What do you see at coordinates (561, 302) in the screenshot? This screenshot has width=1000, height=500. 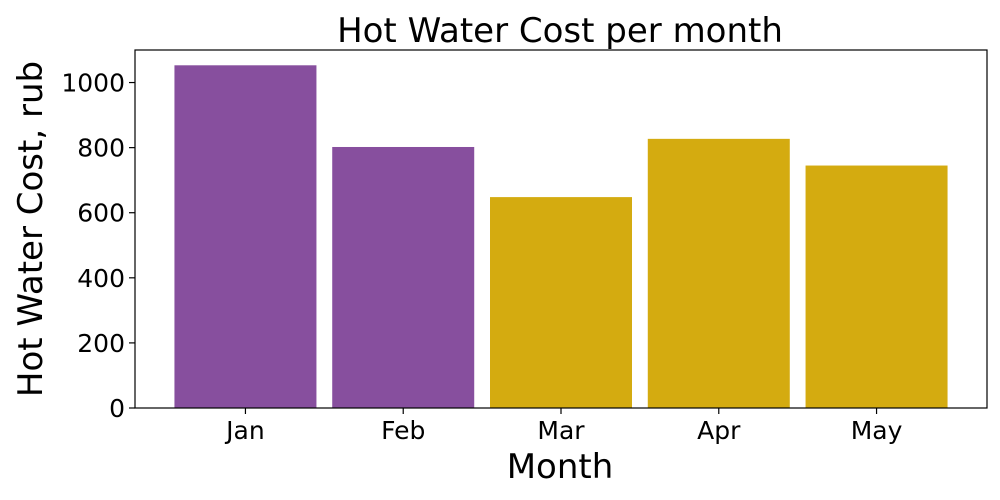 I see `bar-mar` at bounding box center [561, 302].